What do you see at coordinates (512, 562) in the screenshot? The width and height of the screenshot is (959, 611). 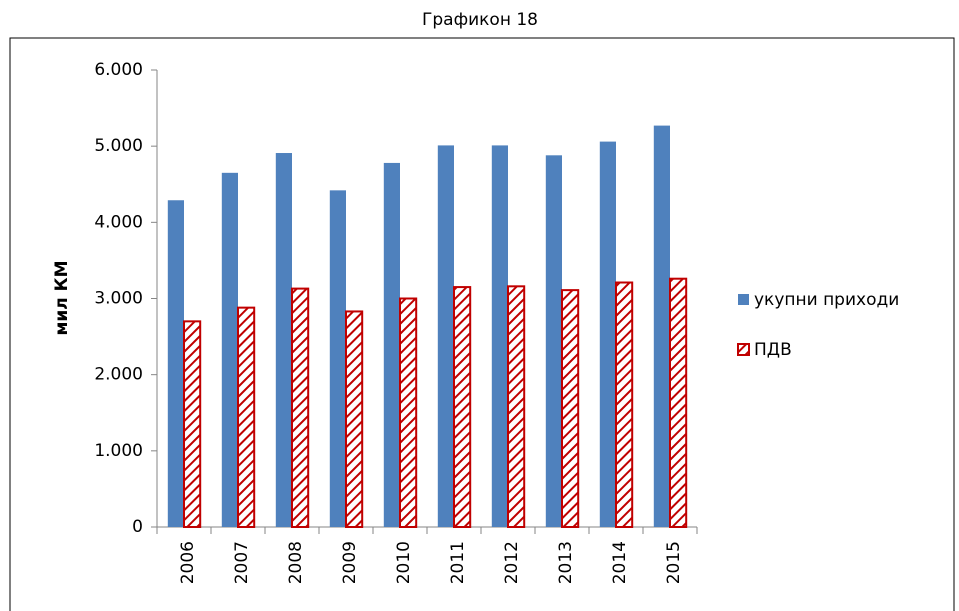 I see `x-tick-label: 2012` at bounding box center [512, 562].